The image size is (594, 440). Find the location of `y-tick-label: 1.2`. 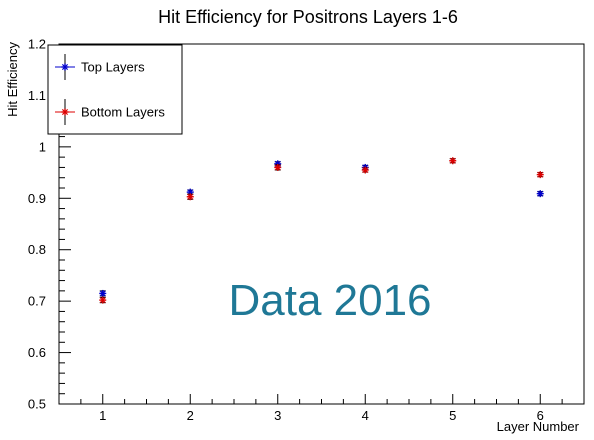

y-tick-label: 1.2 is located at coordinates (37, 44).